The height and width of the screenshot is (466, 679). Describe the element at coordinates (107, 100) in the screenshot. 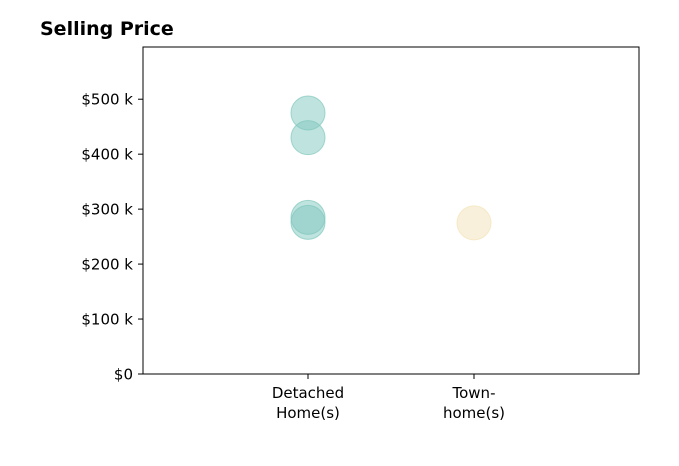

I see `y-tick-label: $500 k` at that location.